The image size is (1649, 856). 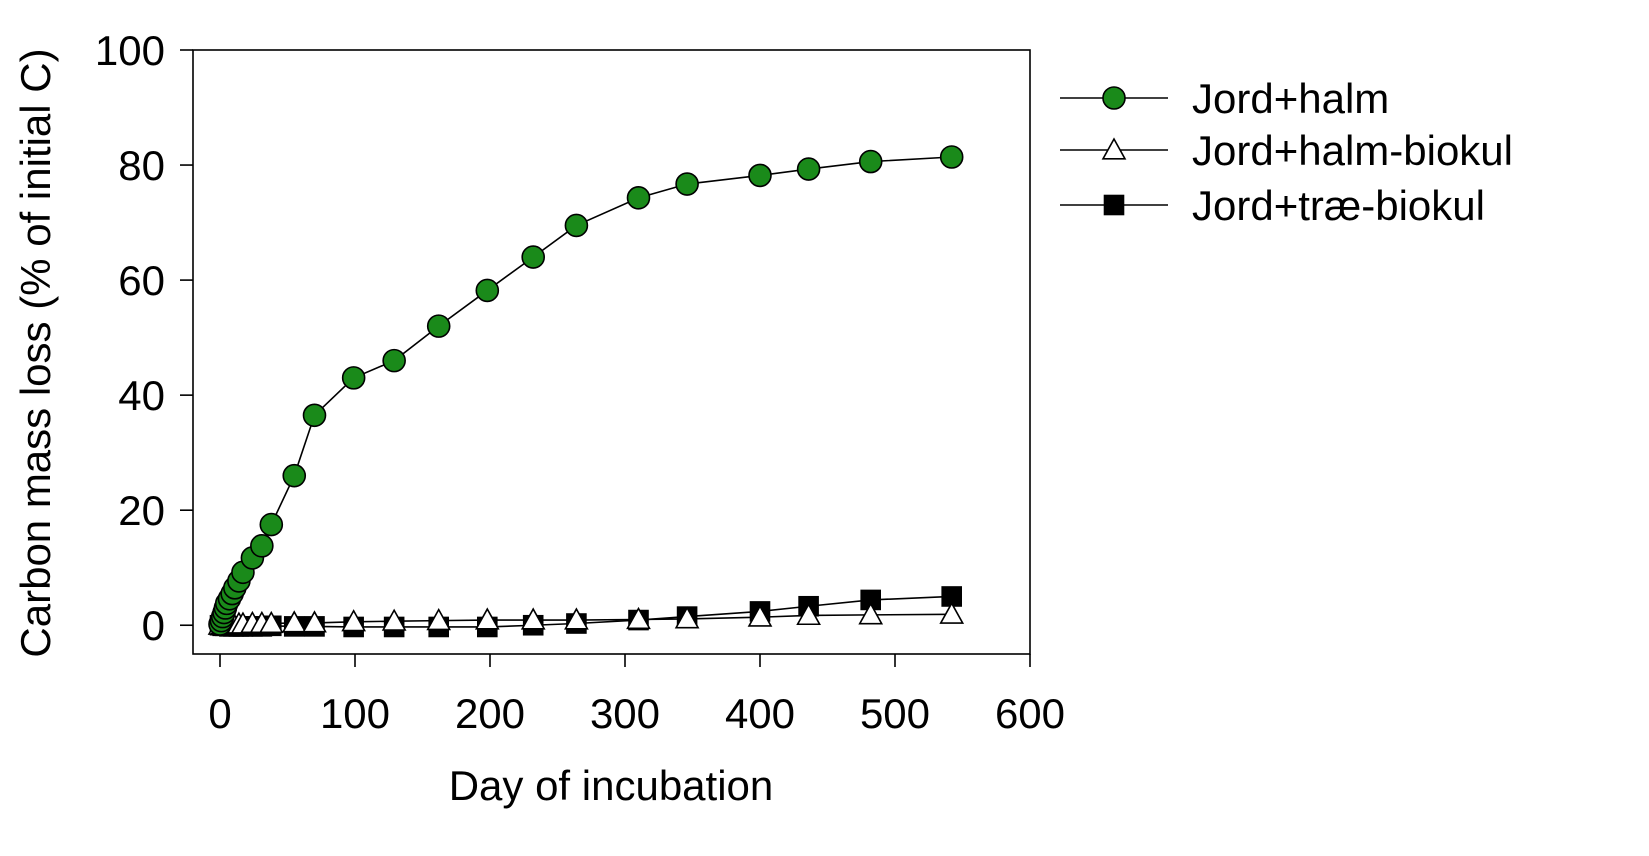 I want to click on x-tick-label: 400, so click(x=760, y=713).